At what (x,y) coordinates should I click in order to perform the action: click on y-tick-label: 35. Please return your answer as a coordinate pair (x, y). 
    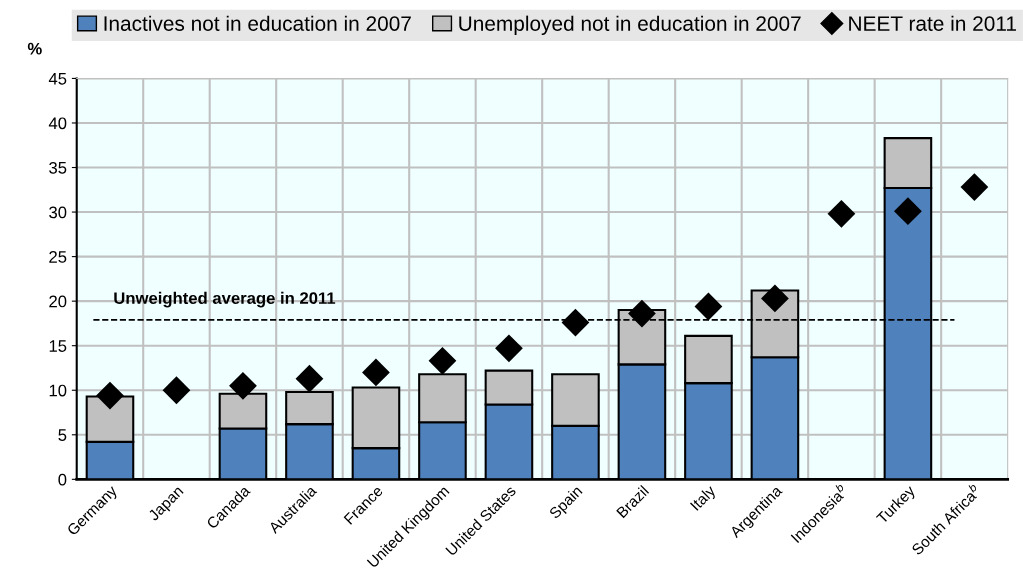
    Looking at the image, I should click on (58, 167).